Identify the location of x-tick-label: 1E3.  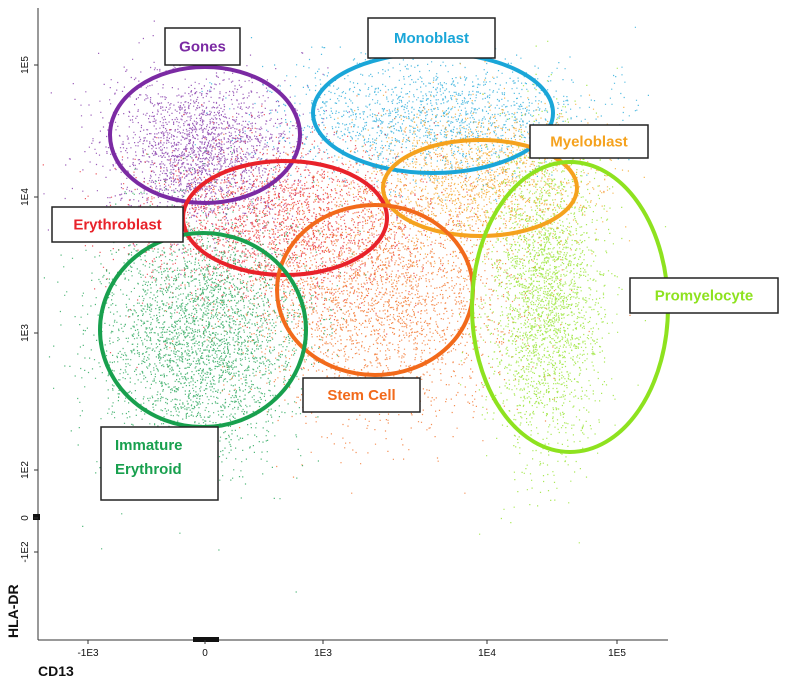
(323, 653).